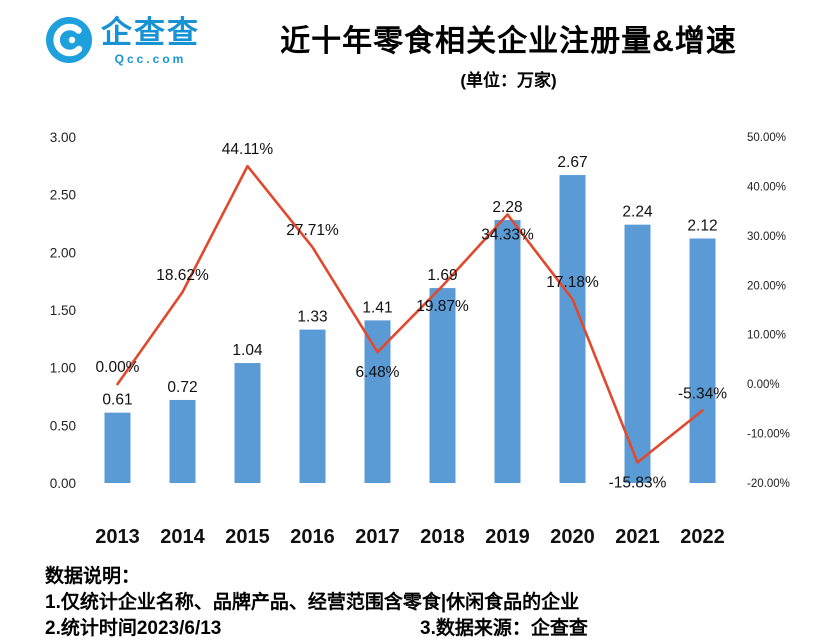 Image resolution: width=832 pixels, height=644 pixels. What do you see at coordinates (766, 138) in the screenshot?
I see `right-axis-tick: 50.00%` at bounding box center [766, 138].